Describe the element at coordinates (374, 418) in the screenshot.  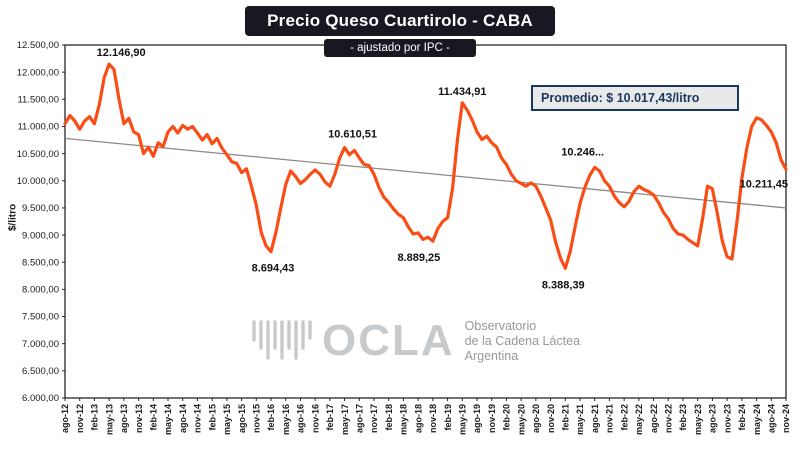
I see `x-tick-label: nov-17` at that location.